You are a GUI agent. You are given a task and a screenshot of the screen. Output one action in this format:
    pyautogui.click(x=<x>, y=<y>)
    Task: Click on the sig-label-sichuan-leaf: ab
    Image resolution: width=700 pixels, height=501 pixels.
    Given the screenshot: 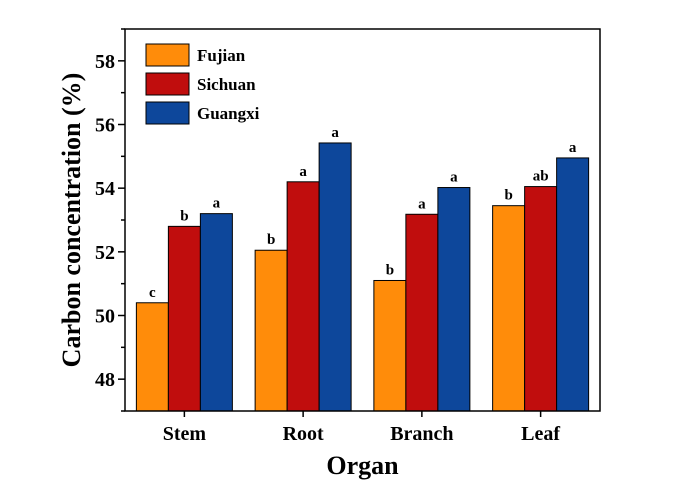 What is the action you would take?
    pyautogui.click(x=541, y=177)
    